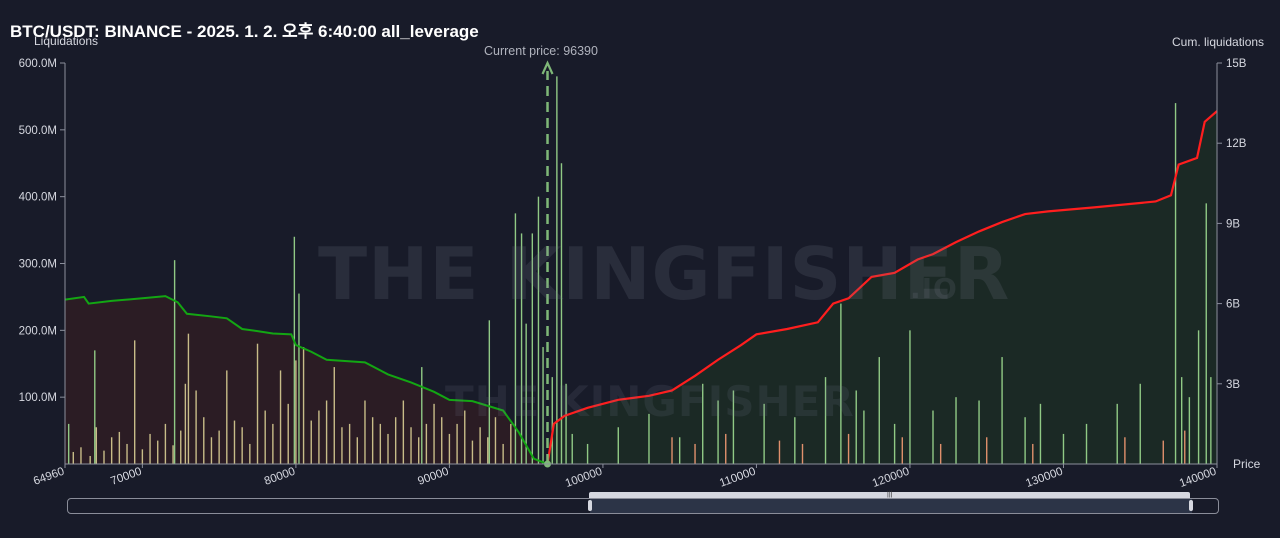 Image resolution: width=1280 pixels, height=538 pixels. Describe the element at coordinates (547, 67) in the screenshot. I see `current-price-arrow-icon` at that location.